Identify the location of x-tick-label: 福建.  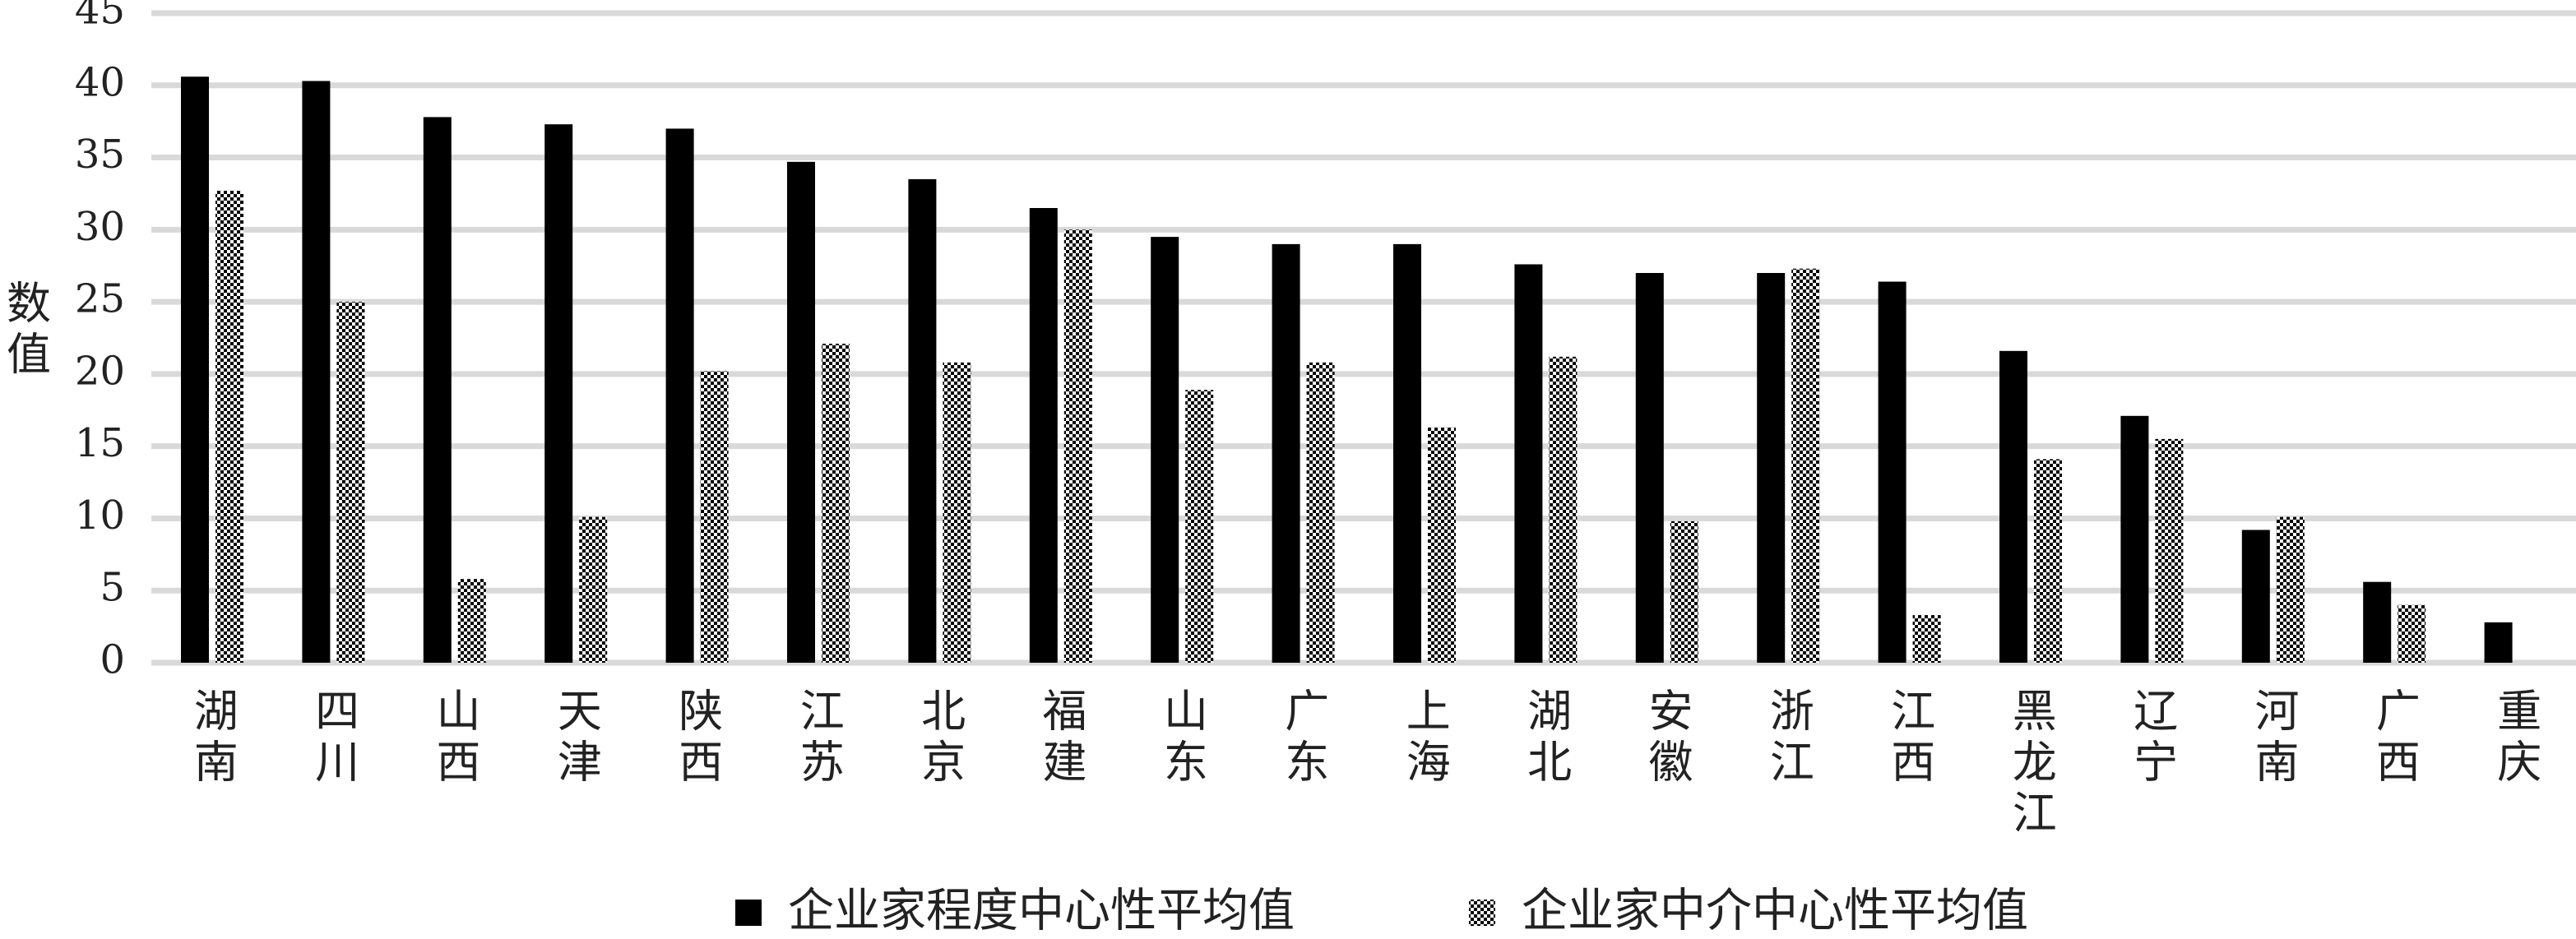
(1061, 738).